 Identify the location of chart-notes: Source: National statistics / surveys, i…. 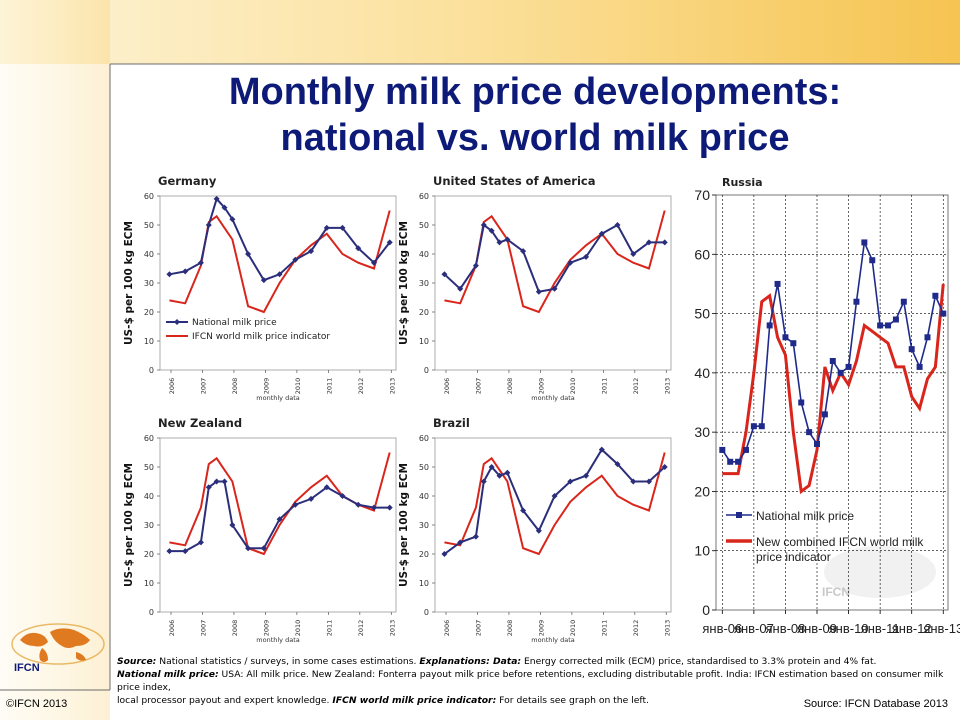
(537, 681).